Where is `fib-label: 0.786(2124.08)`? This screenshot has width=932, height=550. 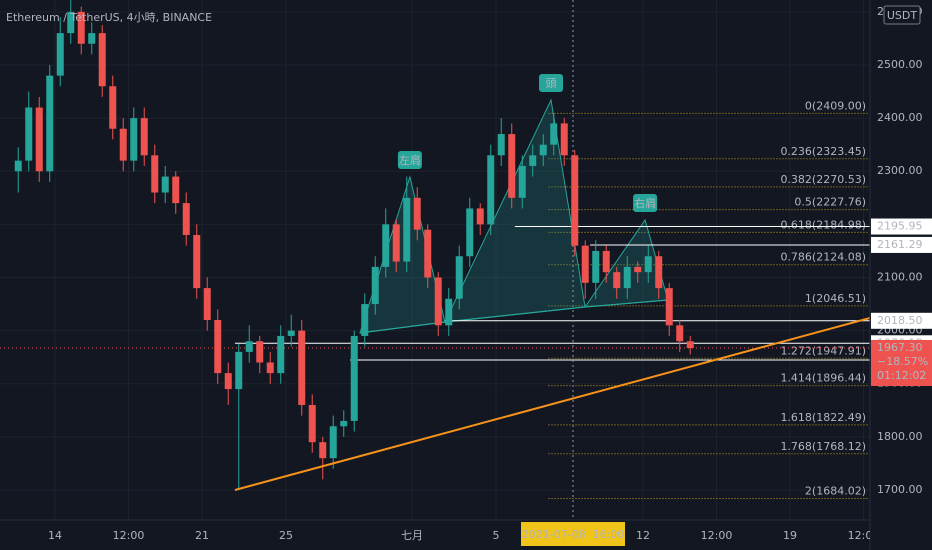
fib-label: 0.786(2124.08) is located at coordinates (823, 257).